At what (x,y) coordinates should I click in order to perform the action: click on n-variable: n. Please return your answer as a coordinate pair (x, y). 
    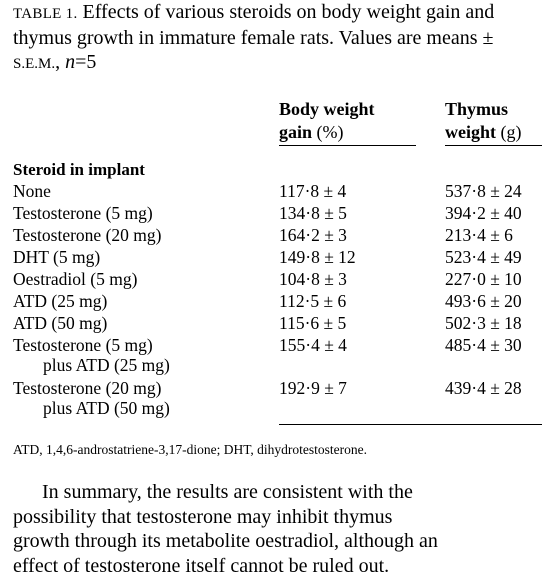
    Looking at the image, I should click on (70, 62).